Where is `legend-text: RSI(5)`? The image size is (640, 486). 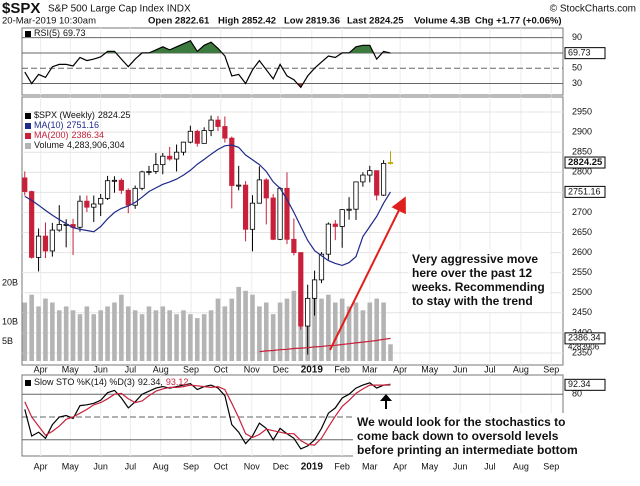
legend-text: RSI(5) is located at coordinates (47, 33).